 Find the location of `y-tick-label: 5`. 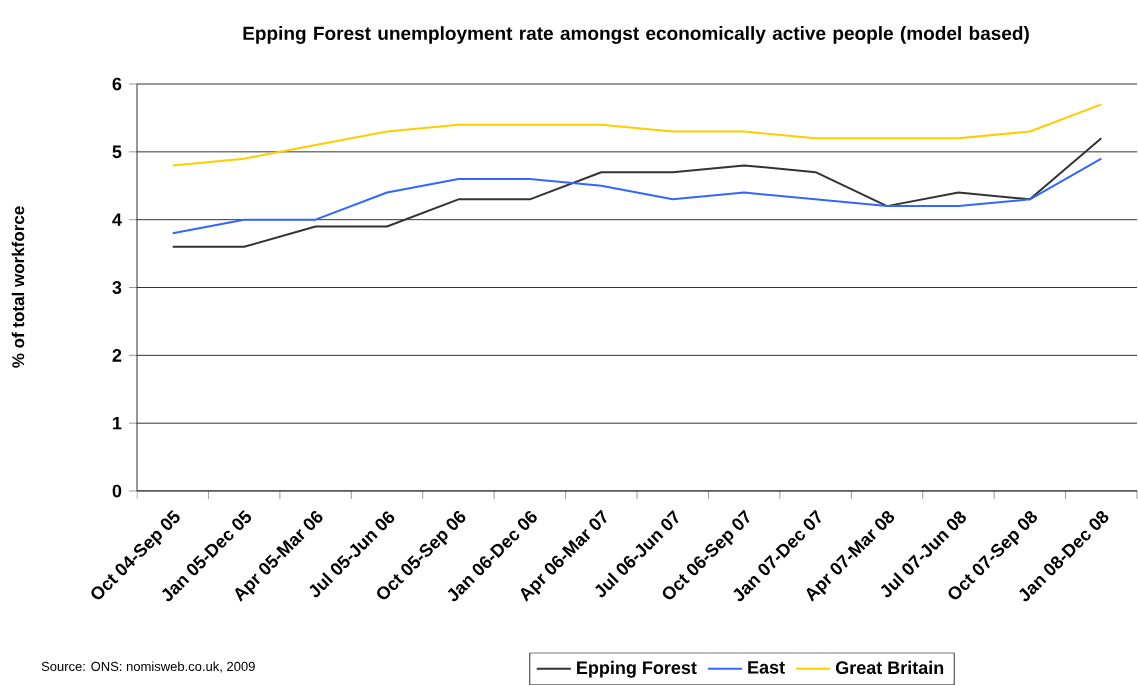

y-tick-label: 5 is located at coordinates (117, 151).